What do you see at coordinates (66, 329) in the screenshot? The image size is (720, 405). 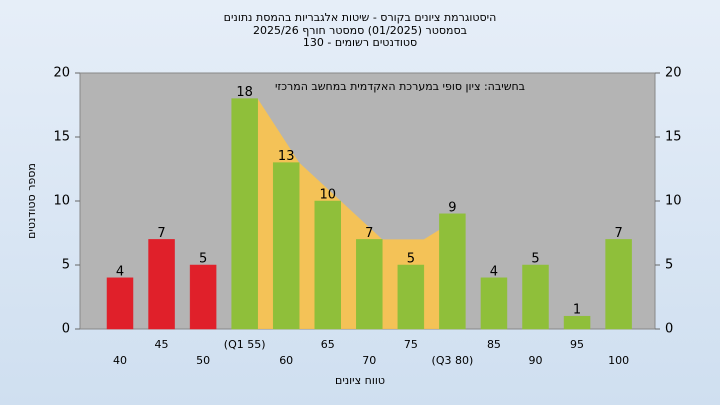 I see `y-tick-label: 0` at bounding box center [66, 329].